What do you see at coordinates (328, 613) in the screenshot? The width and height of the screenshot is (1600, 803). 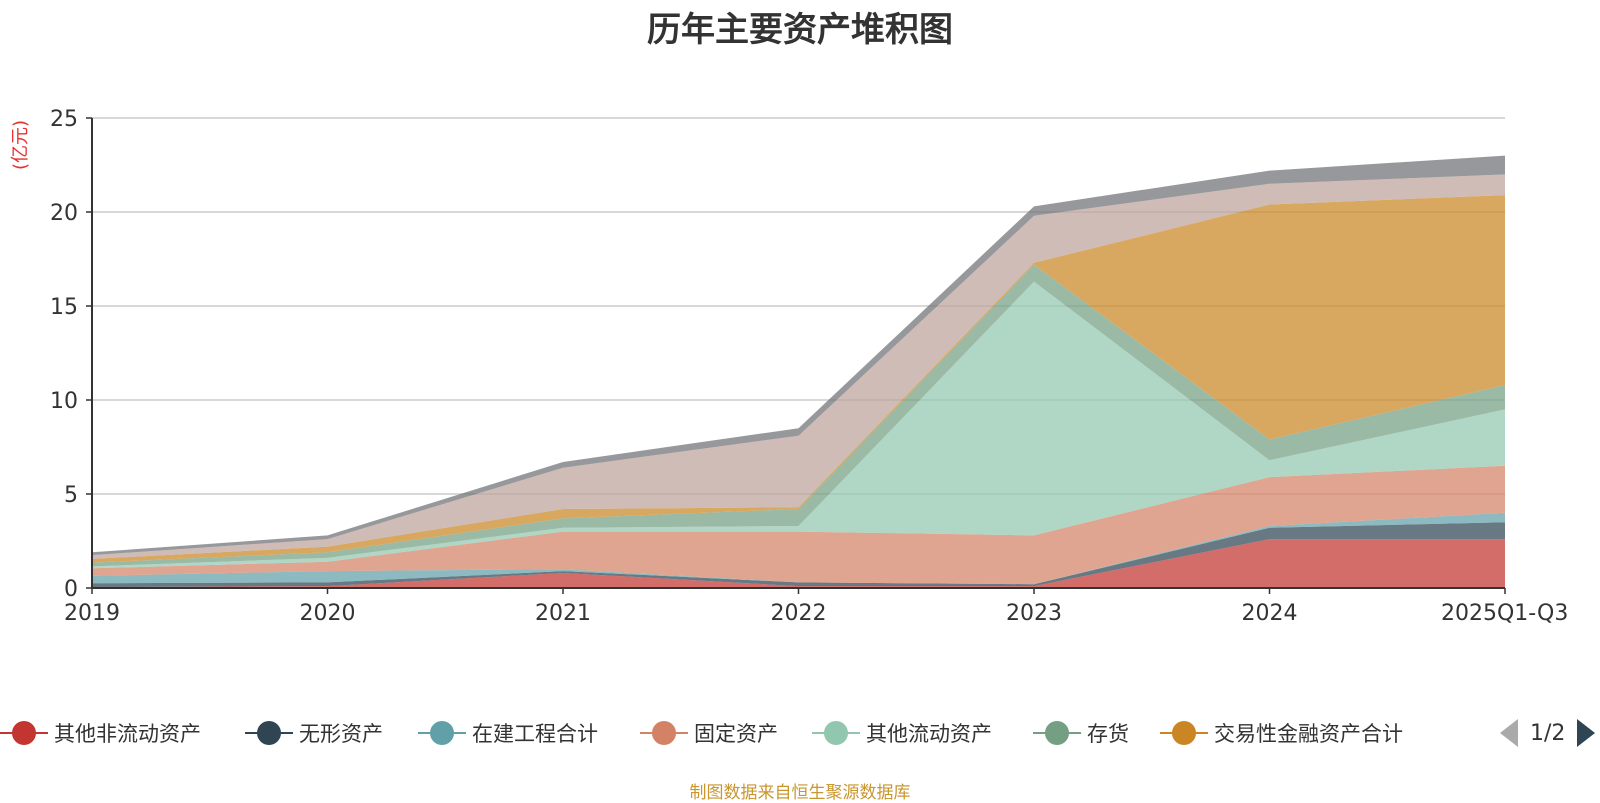 I see `x-tick-label: 2020` at bounding box center [328, 613].